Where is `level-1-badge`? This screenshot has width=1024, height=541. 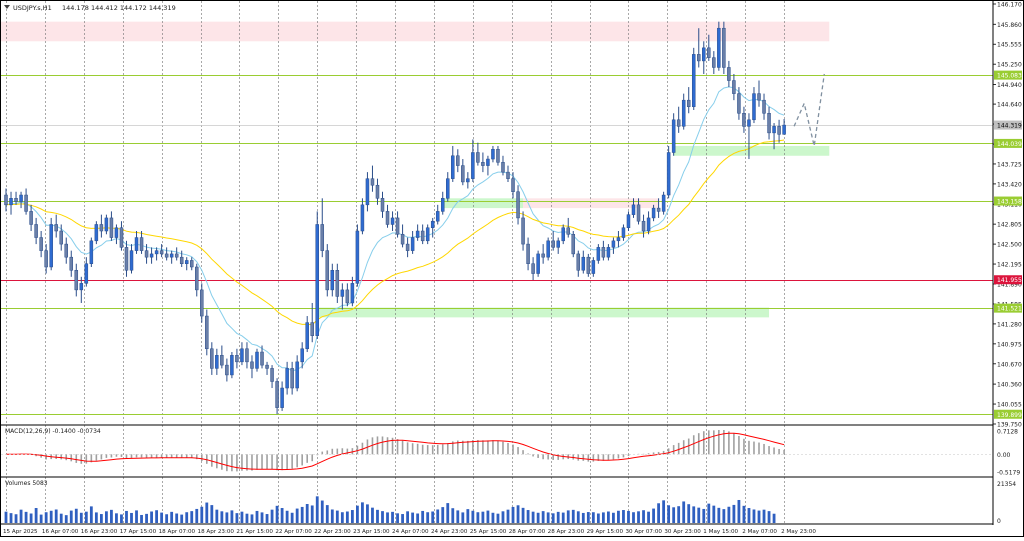 level-1-badge is located at coordinates (1008, 143).